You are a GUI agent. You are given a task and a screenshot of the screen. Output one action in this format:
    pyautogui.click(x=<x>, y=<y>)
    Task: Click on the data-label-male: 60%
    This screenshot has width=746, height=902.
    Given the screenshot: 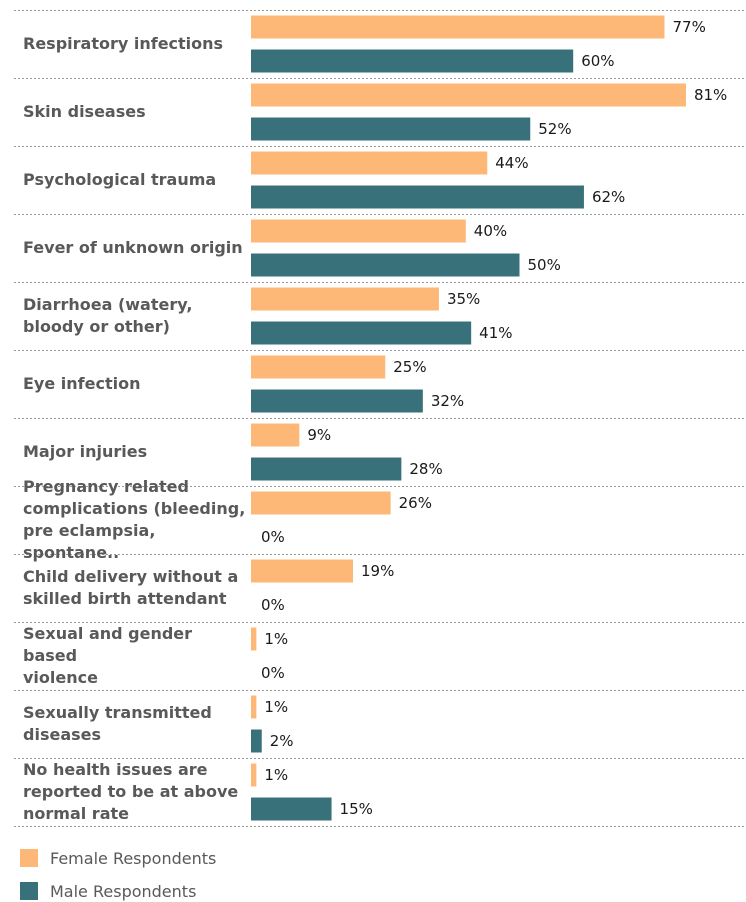 What is the action you would take?
    pyautogui.click(x=598, y=61)
    